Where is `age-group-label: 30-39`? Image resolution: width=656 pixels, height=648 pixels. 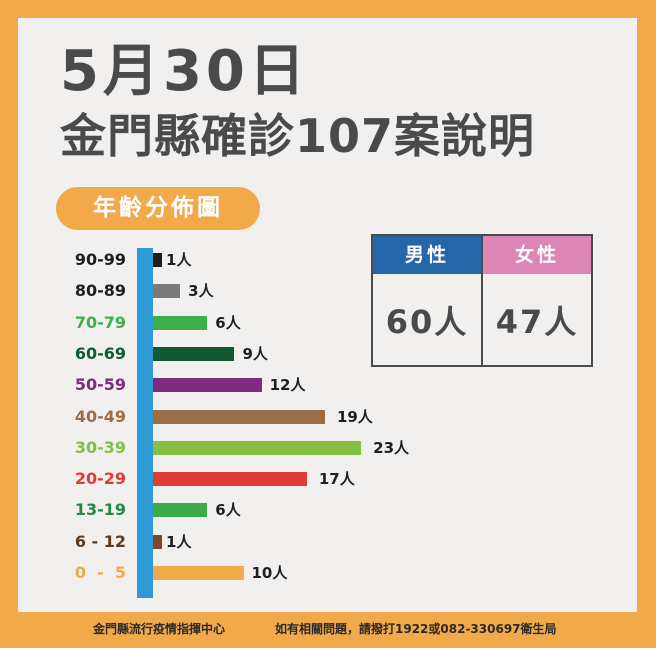 age-group-label: 30-39 is located at coordinates (100, 447).